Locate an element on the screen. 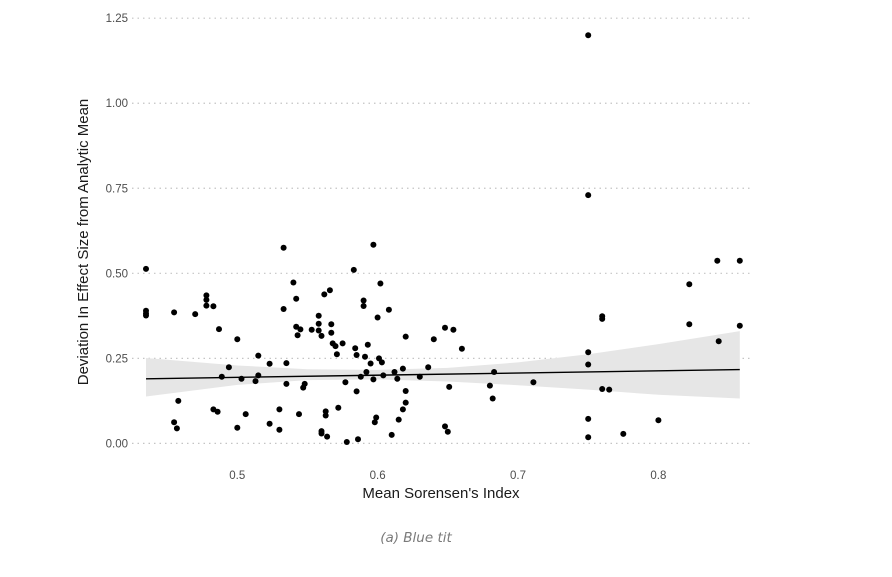 The image size is (892, 577). regression-line is located at coordinates (443, 374).